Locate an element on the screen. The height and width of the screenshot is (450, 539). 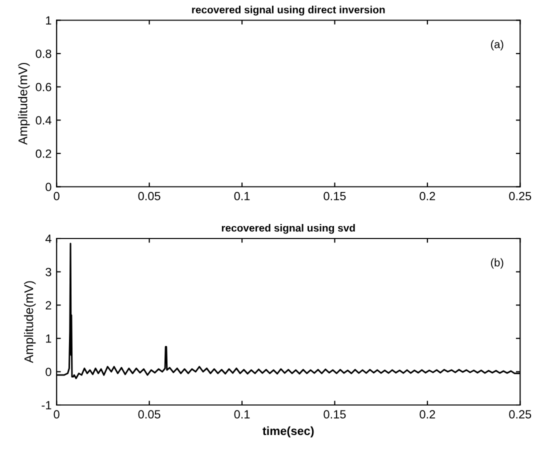
y-tick-label: 0.6 is located at coordinates (44, 87).